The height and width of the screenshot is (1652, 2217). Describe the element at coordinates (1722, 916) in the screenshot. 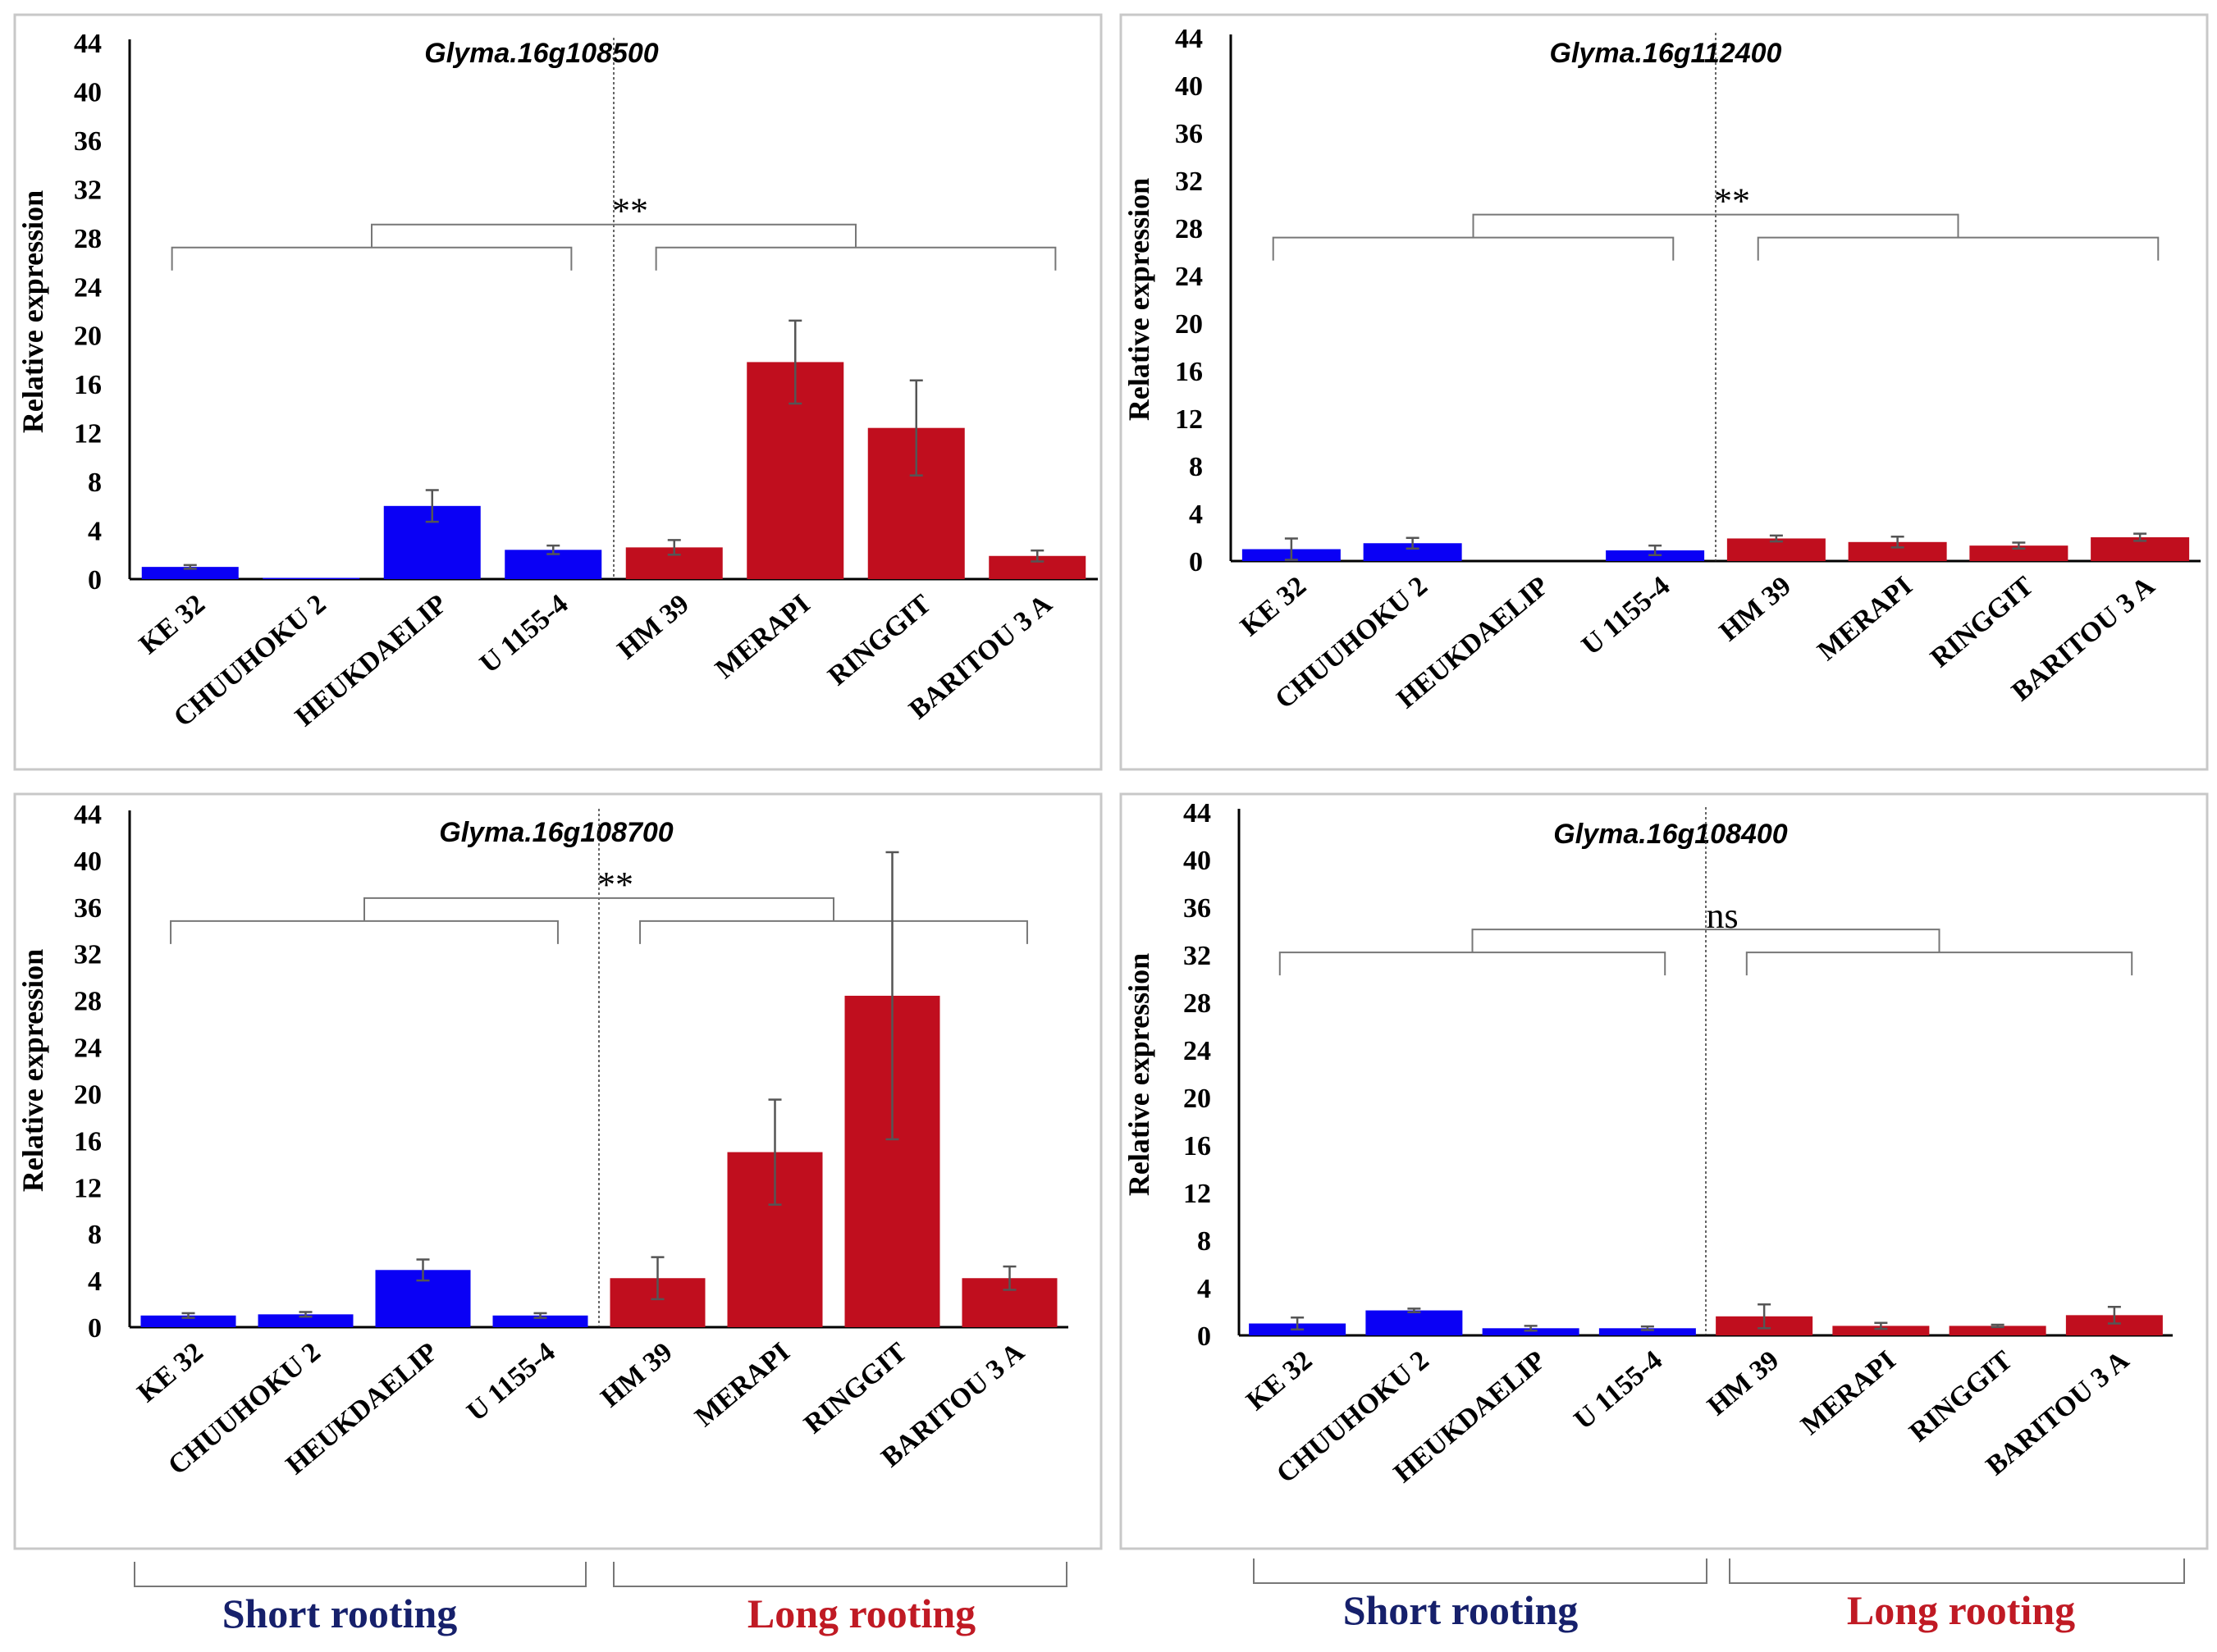

I see `significance-label: ns` at that location.